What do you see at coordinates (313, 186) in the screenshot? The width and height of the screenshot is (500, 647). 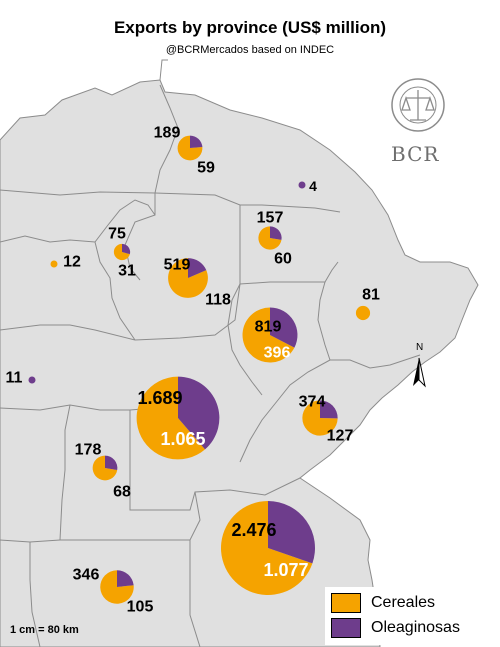 I see `value-label-oleaginosas: 4` at bounding box center [313, 186].